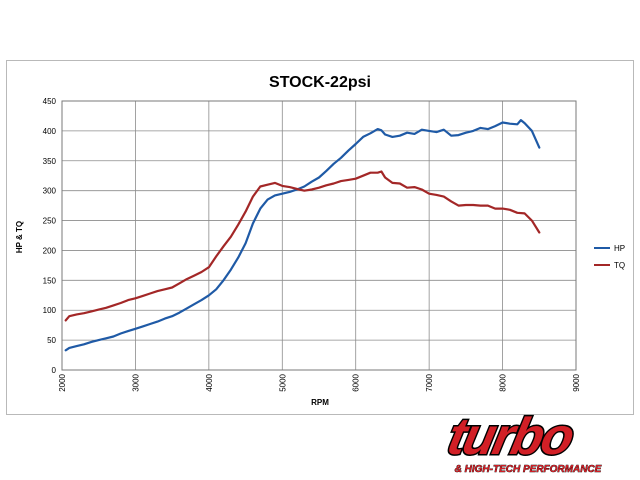 This screenshot has height=480, width=640. Describe the element at coordinates (50, 101) in the screenshot. I see `y-tick-label: 450` at that location.